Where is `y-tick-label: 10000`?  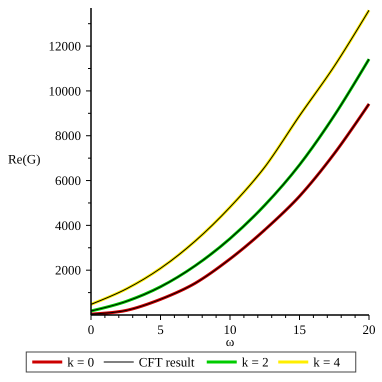
y-tick-label: 10000 is located at coordinates (64, 90).